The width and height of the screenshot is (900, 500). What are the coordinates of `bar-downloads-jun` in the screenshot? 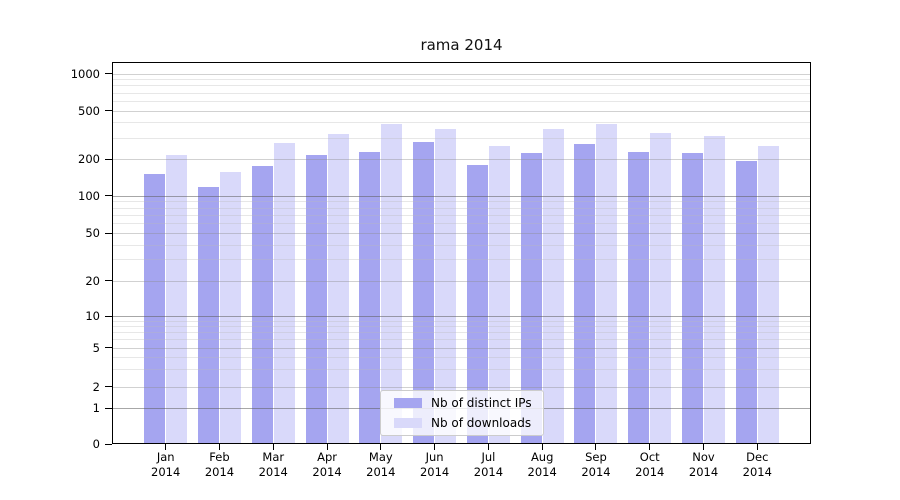 It's located at (446, 286).